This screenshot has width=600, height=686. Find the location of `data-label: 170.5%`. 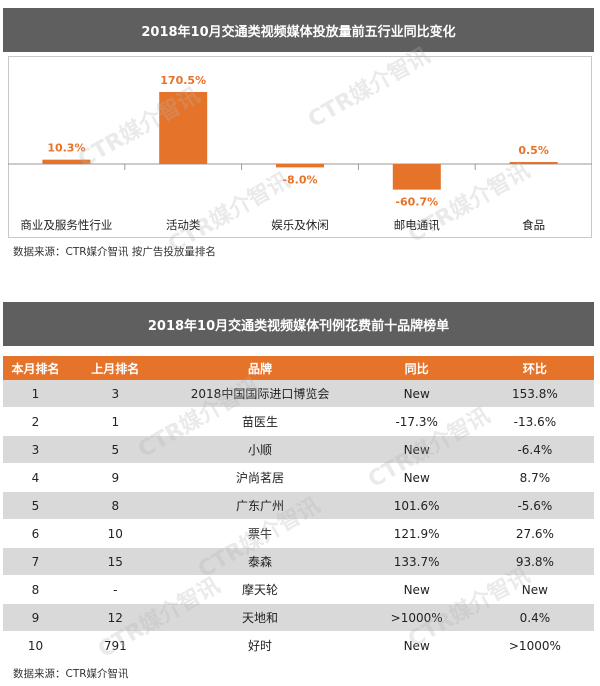

data-label: 170.5% is located at coordinates (183, 80).